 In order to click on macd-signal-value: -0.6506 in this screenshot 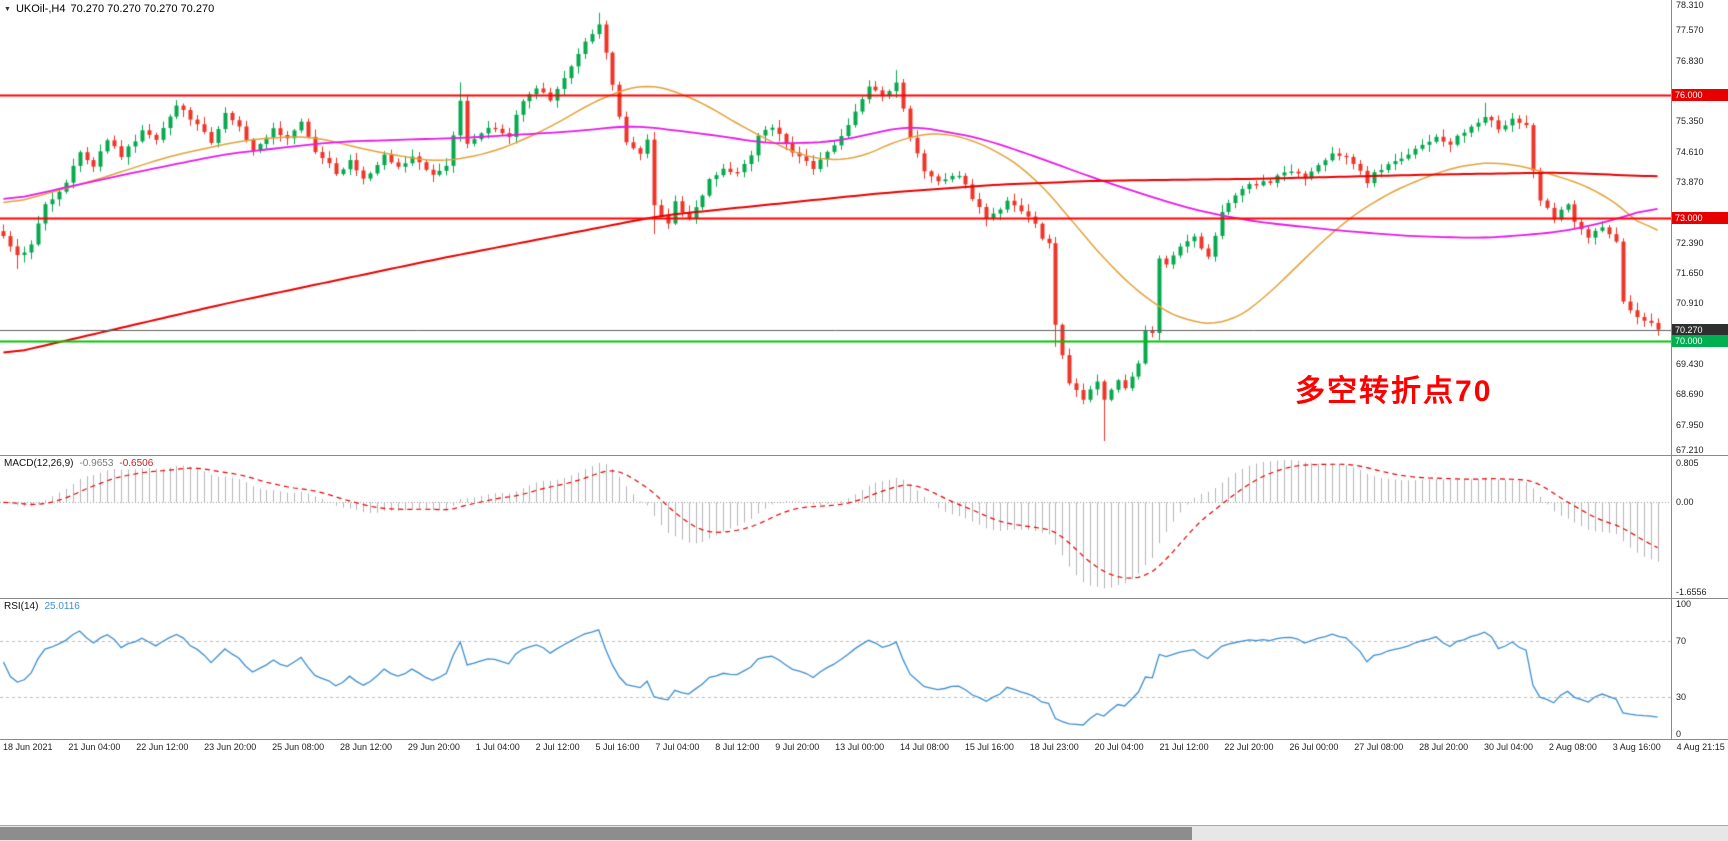, I will do `click(136, 463)`.